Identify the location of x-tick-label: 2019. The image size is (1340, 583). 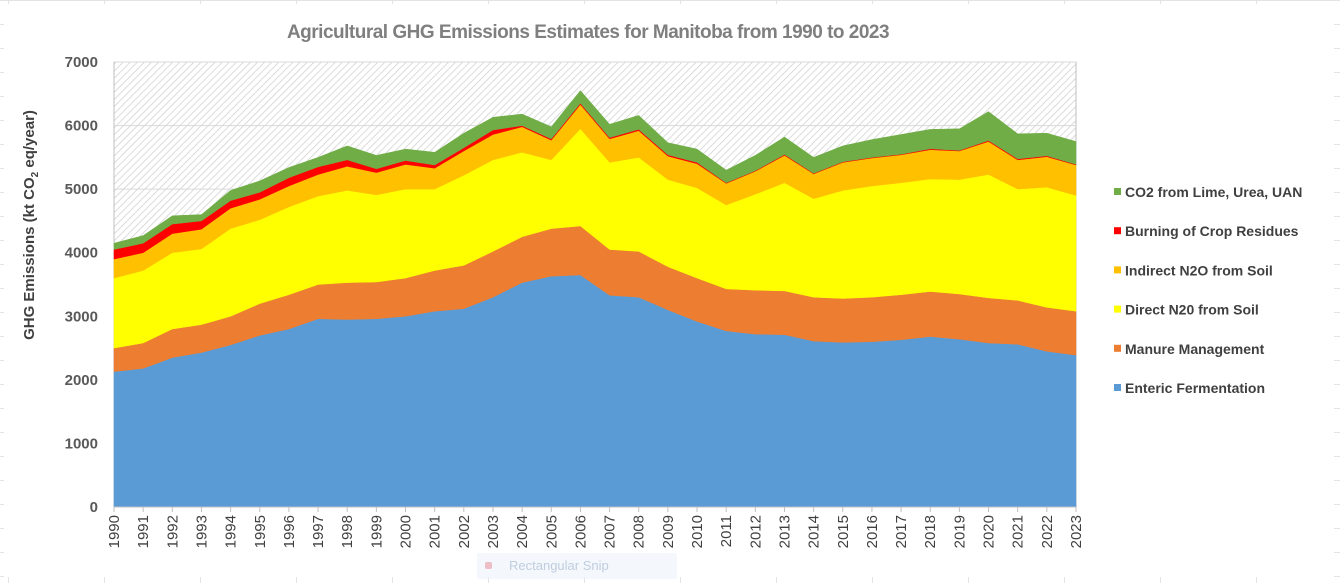
(959, 531).